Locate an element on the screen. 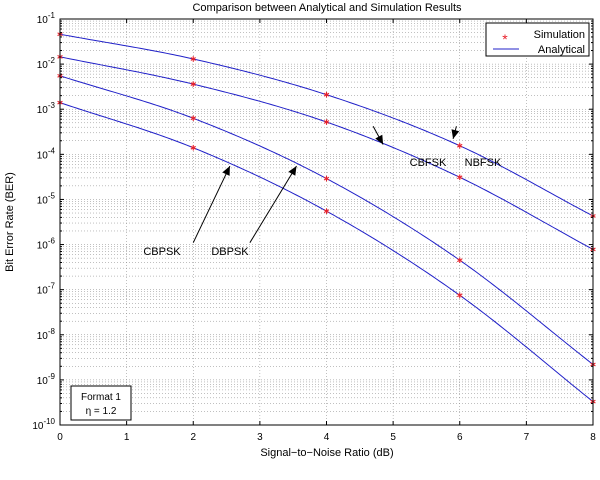 The height and width of the screenshot is (480, 600). annotation-arrowhead-cbfsk is located at coordinates (379, 139).